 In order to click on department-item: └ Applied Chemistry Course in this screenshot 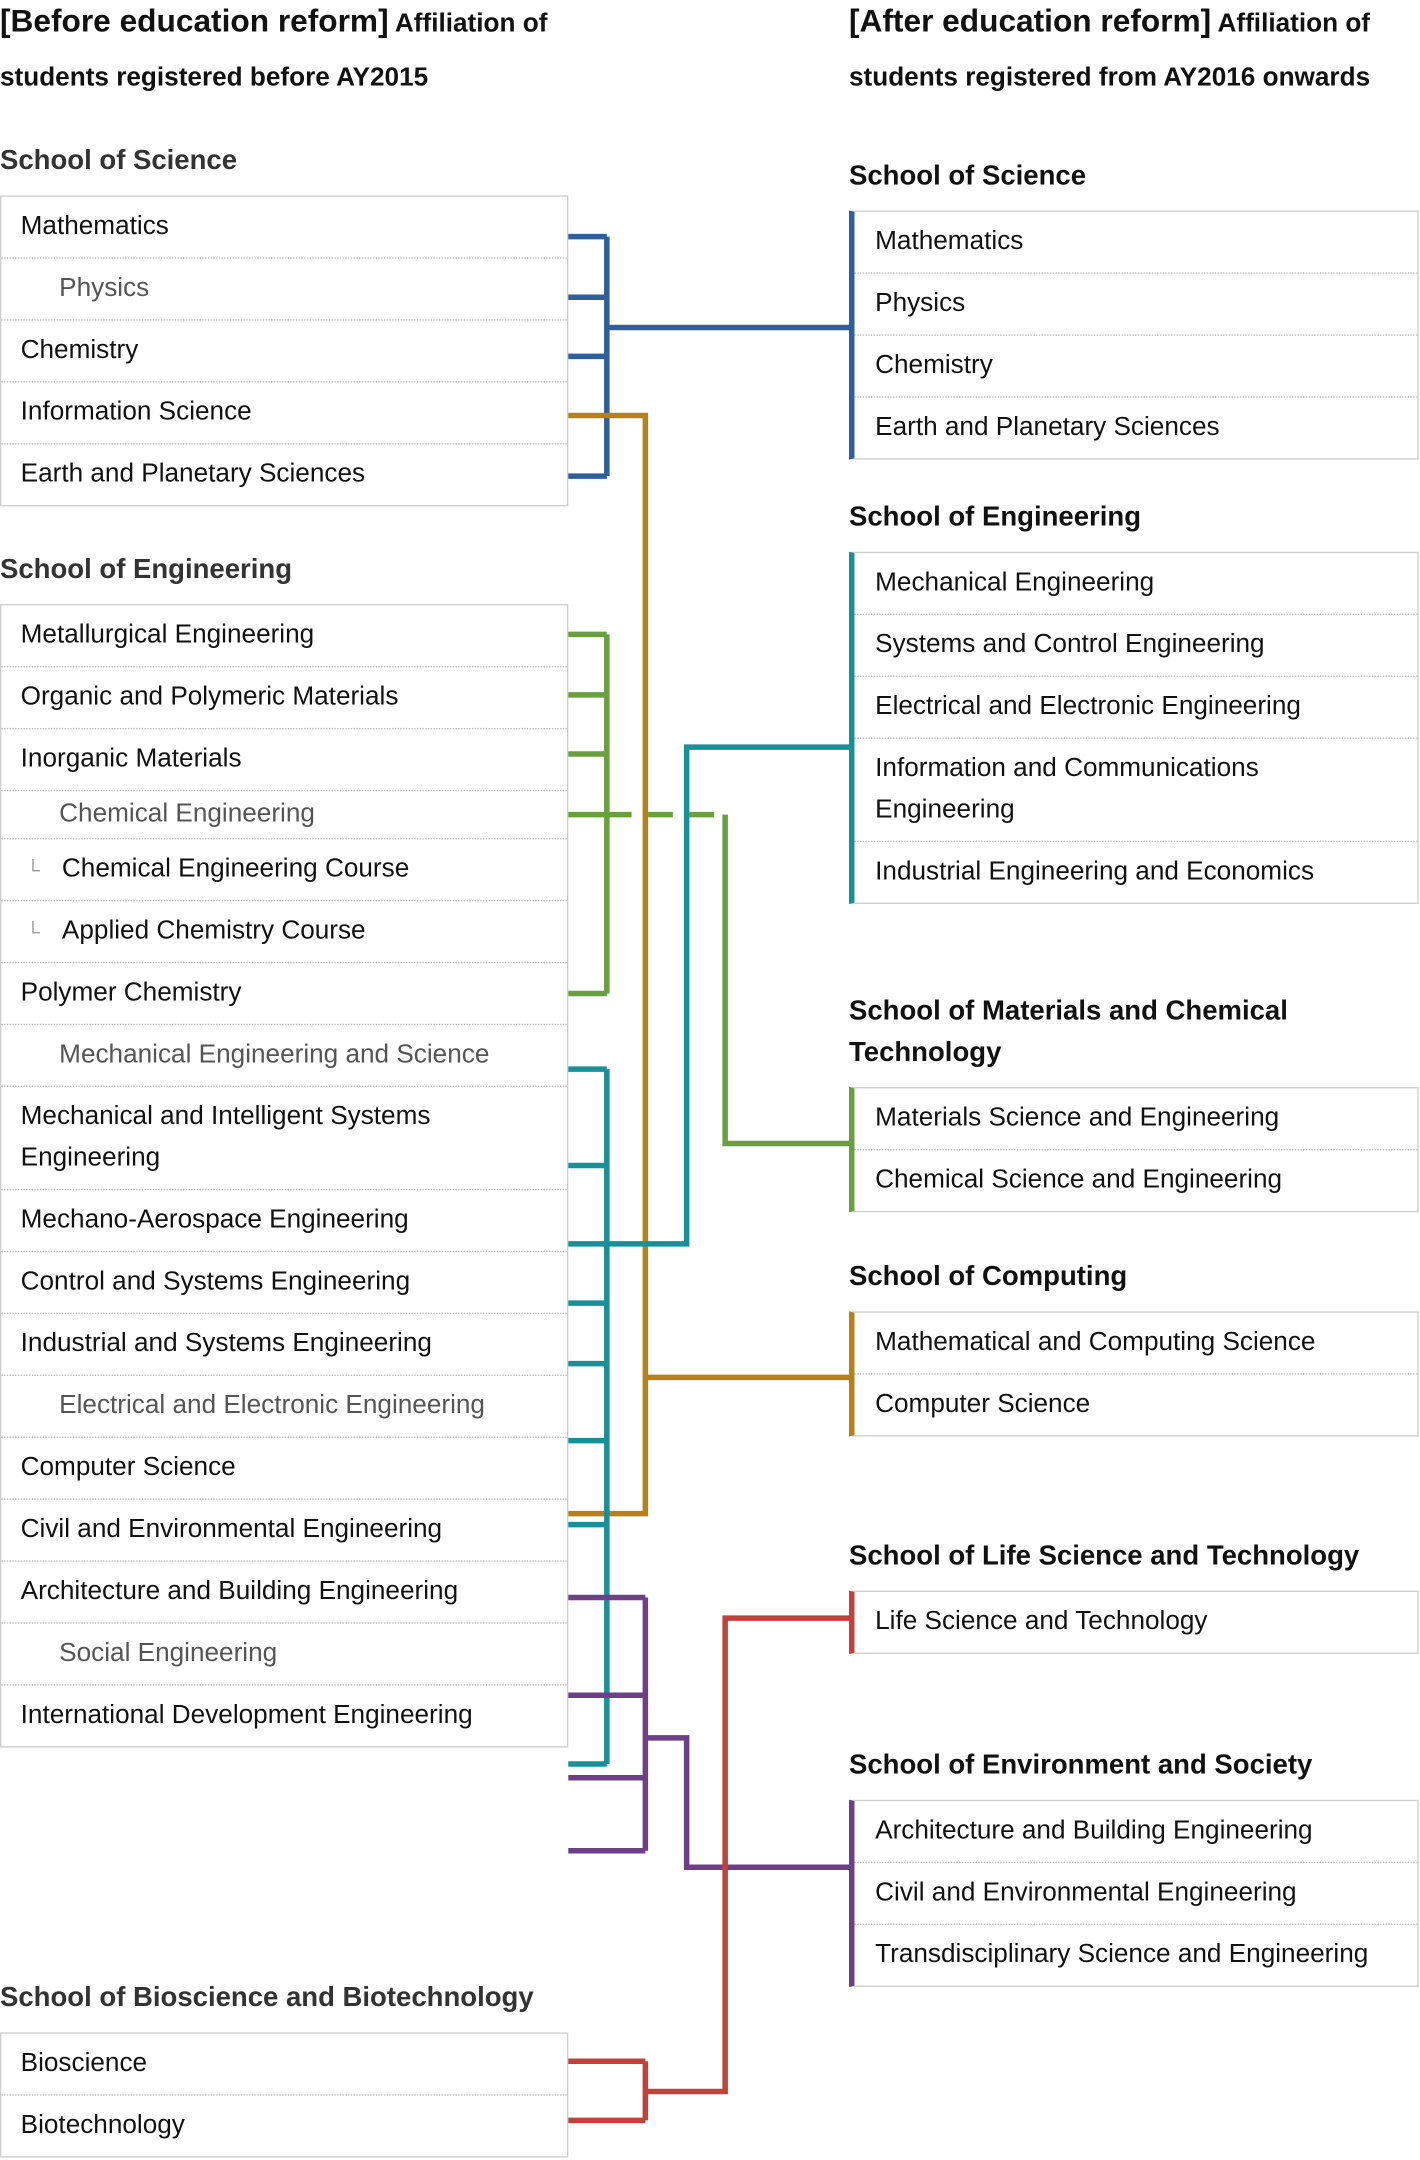, I will do `click(284, 930)`.